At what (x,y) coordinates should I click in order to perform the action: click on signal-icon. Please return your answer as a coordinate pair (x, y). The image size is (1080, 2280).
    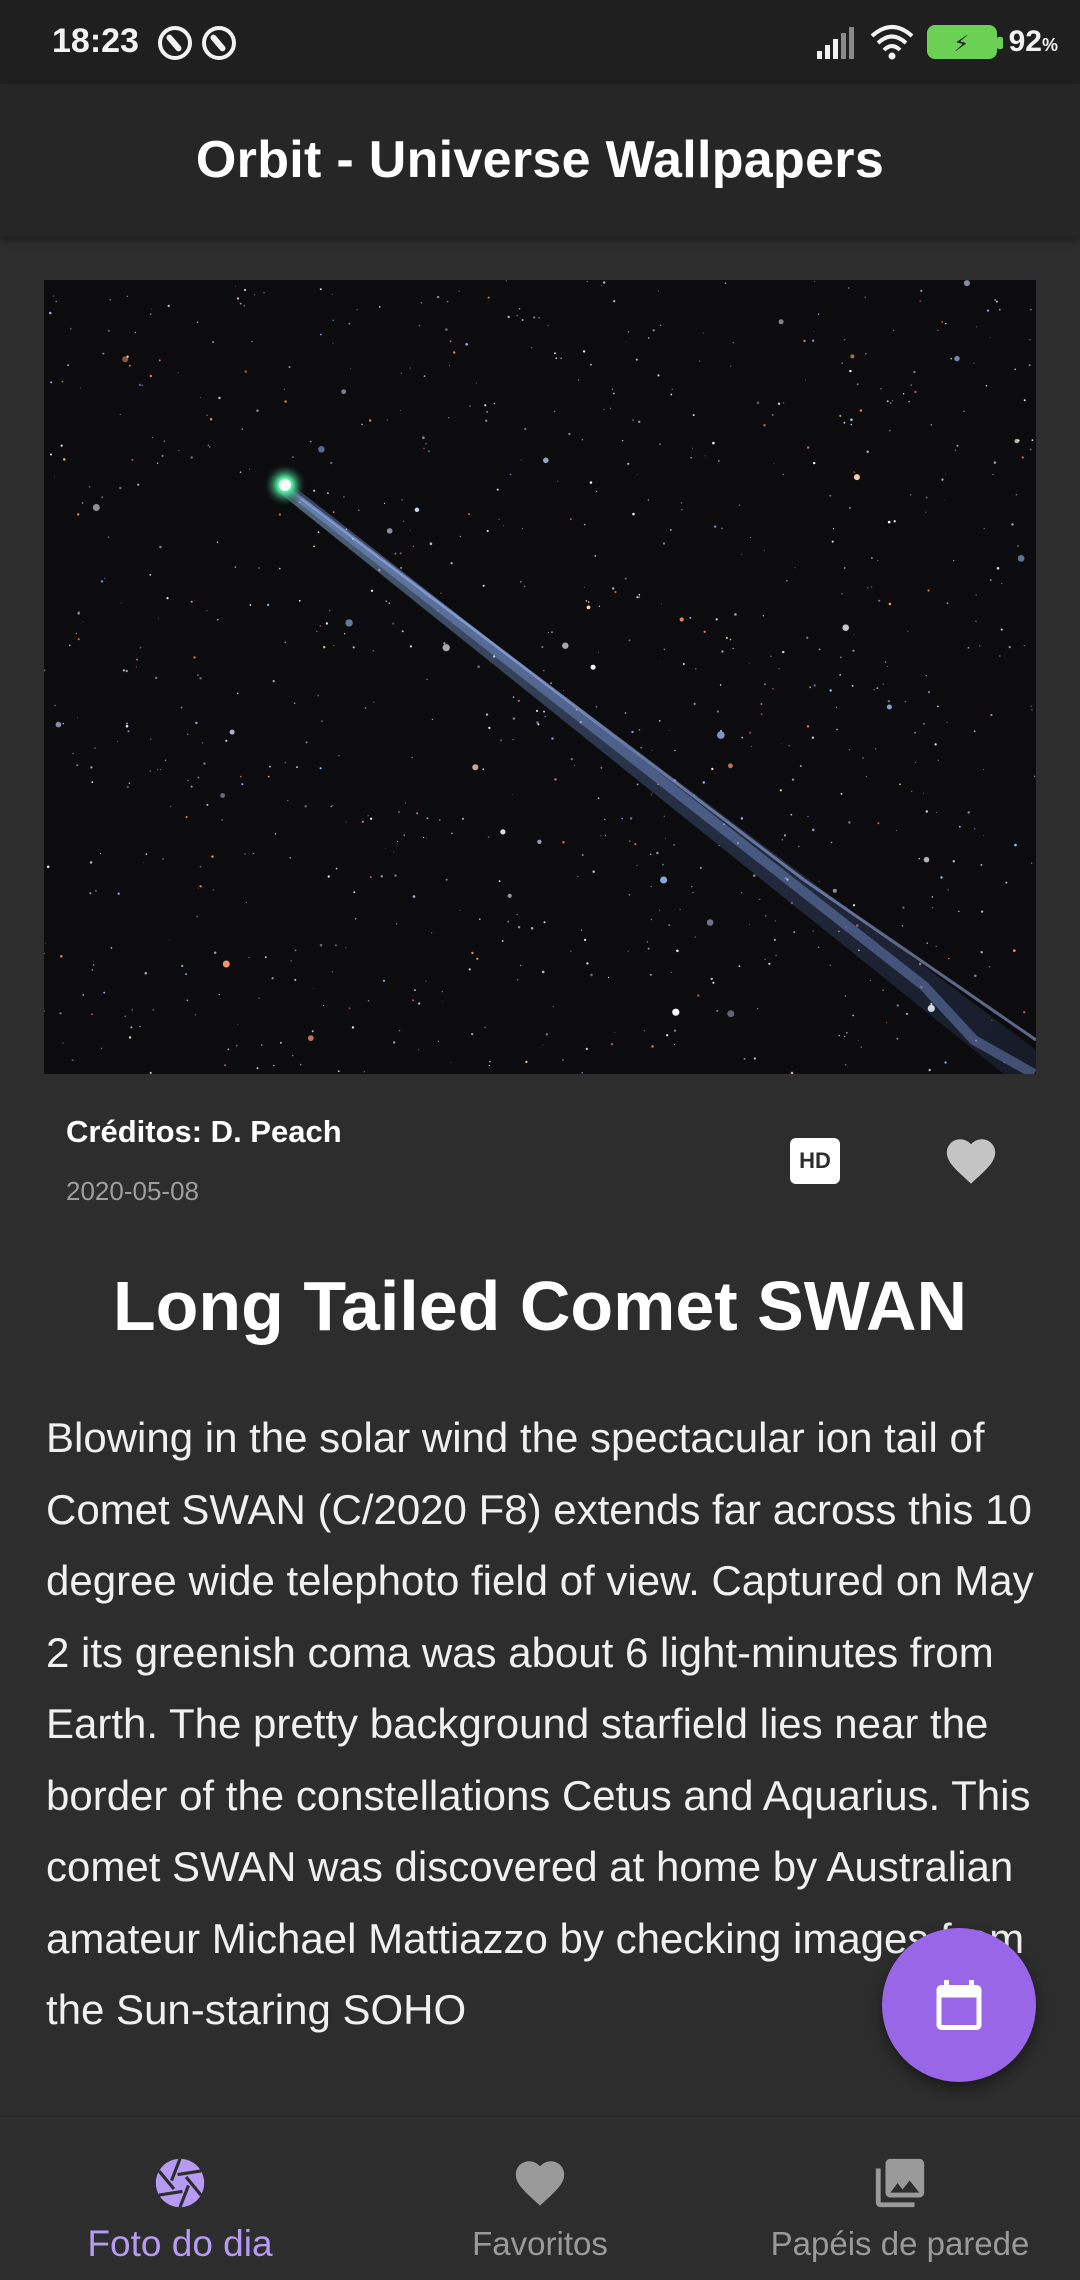
    Looking at the image, I should click on (835, 43).